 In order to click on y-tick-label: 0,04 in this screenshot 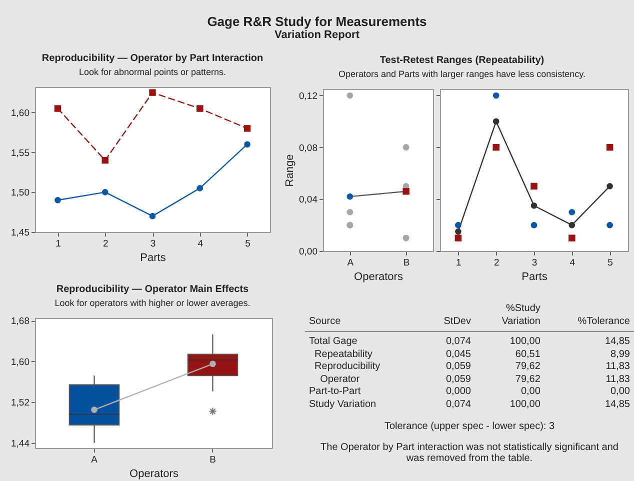, I will do `click(308, 200)`.